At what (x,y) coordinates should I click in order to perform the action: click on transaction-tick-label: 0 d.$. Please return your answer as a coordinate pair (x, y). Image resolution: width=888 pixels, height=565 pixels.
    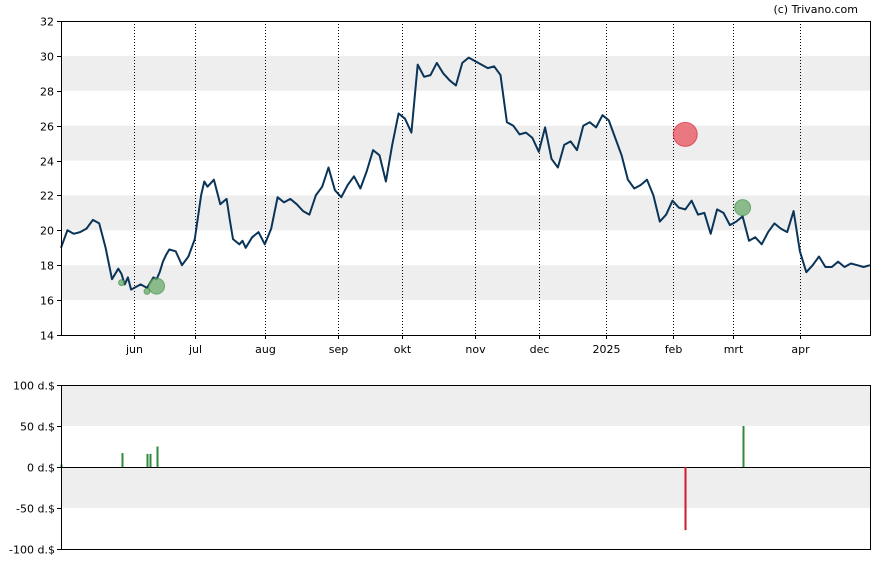
    Looking at the image, I should click on (41, 468).